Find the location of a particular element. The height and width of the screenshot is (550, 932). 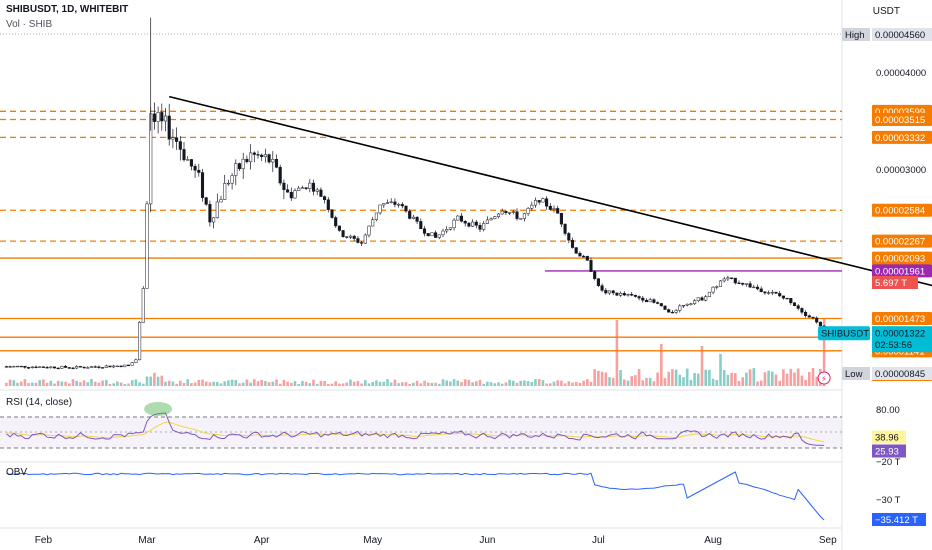

level-tag-5: 0.00002093 is located at coordinates (900, 259).